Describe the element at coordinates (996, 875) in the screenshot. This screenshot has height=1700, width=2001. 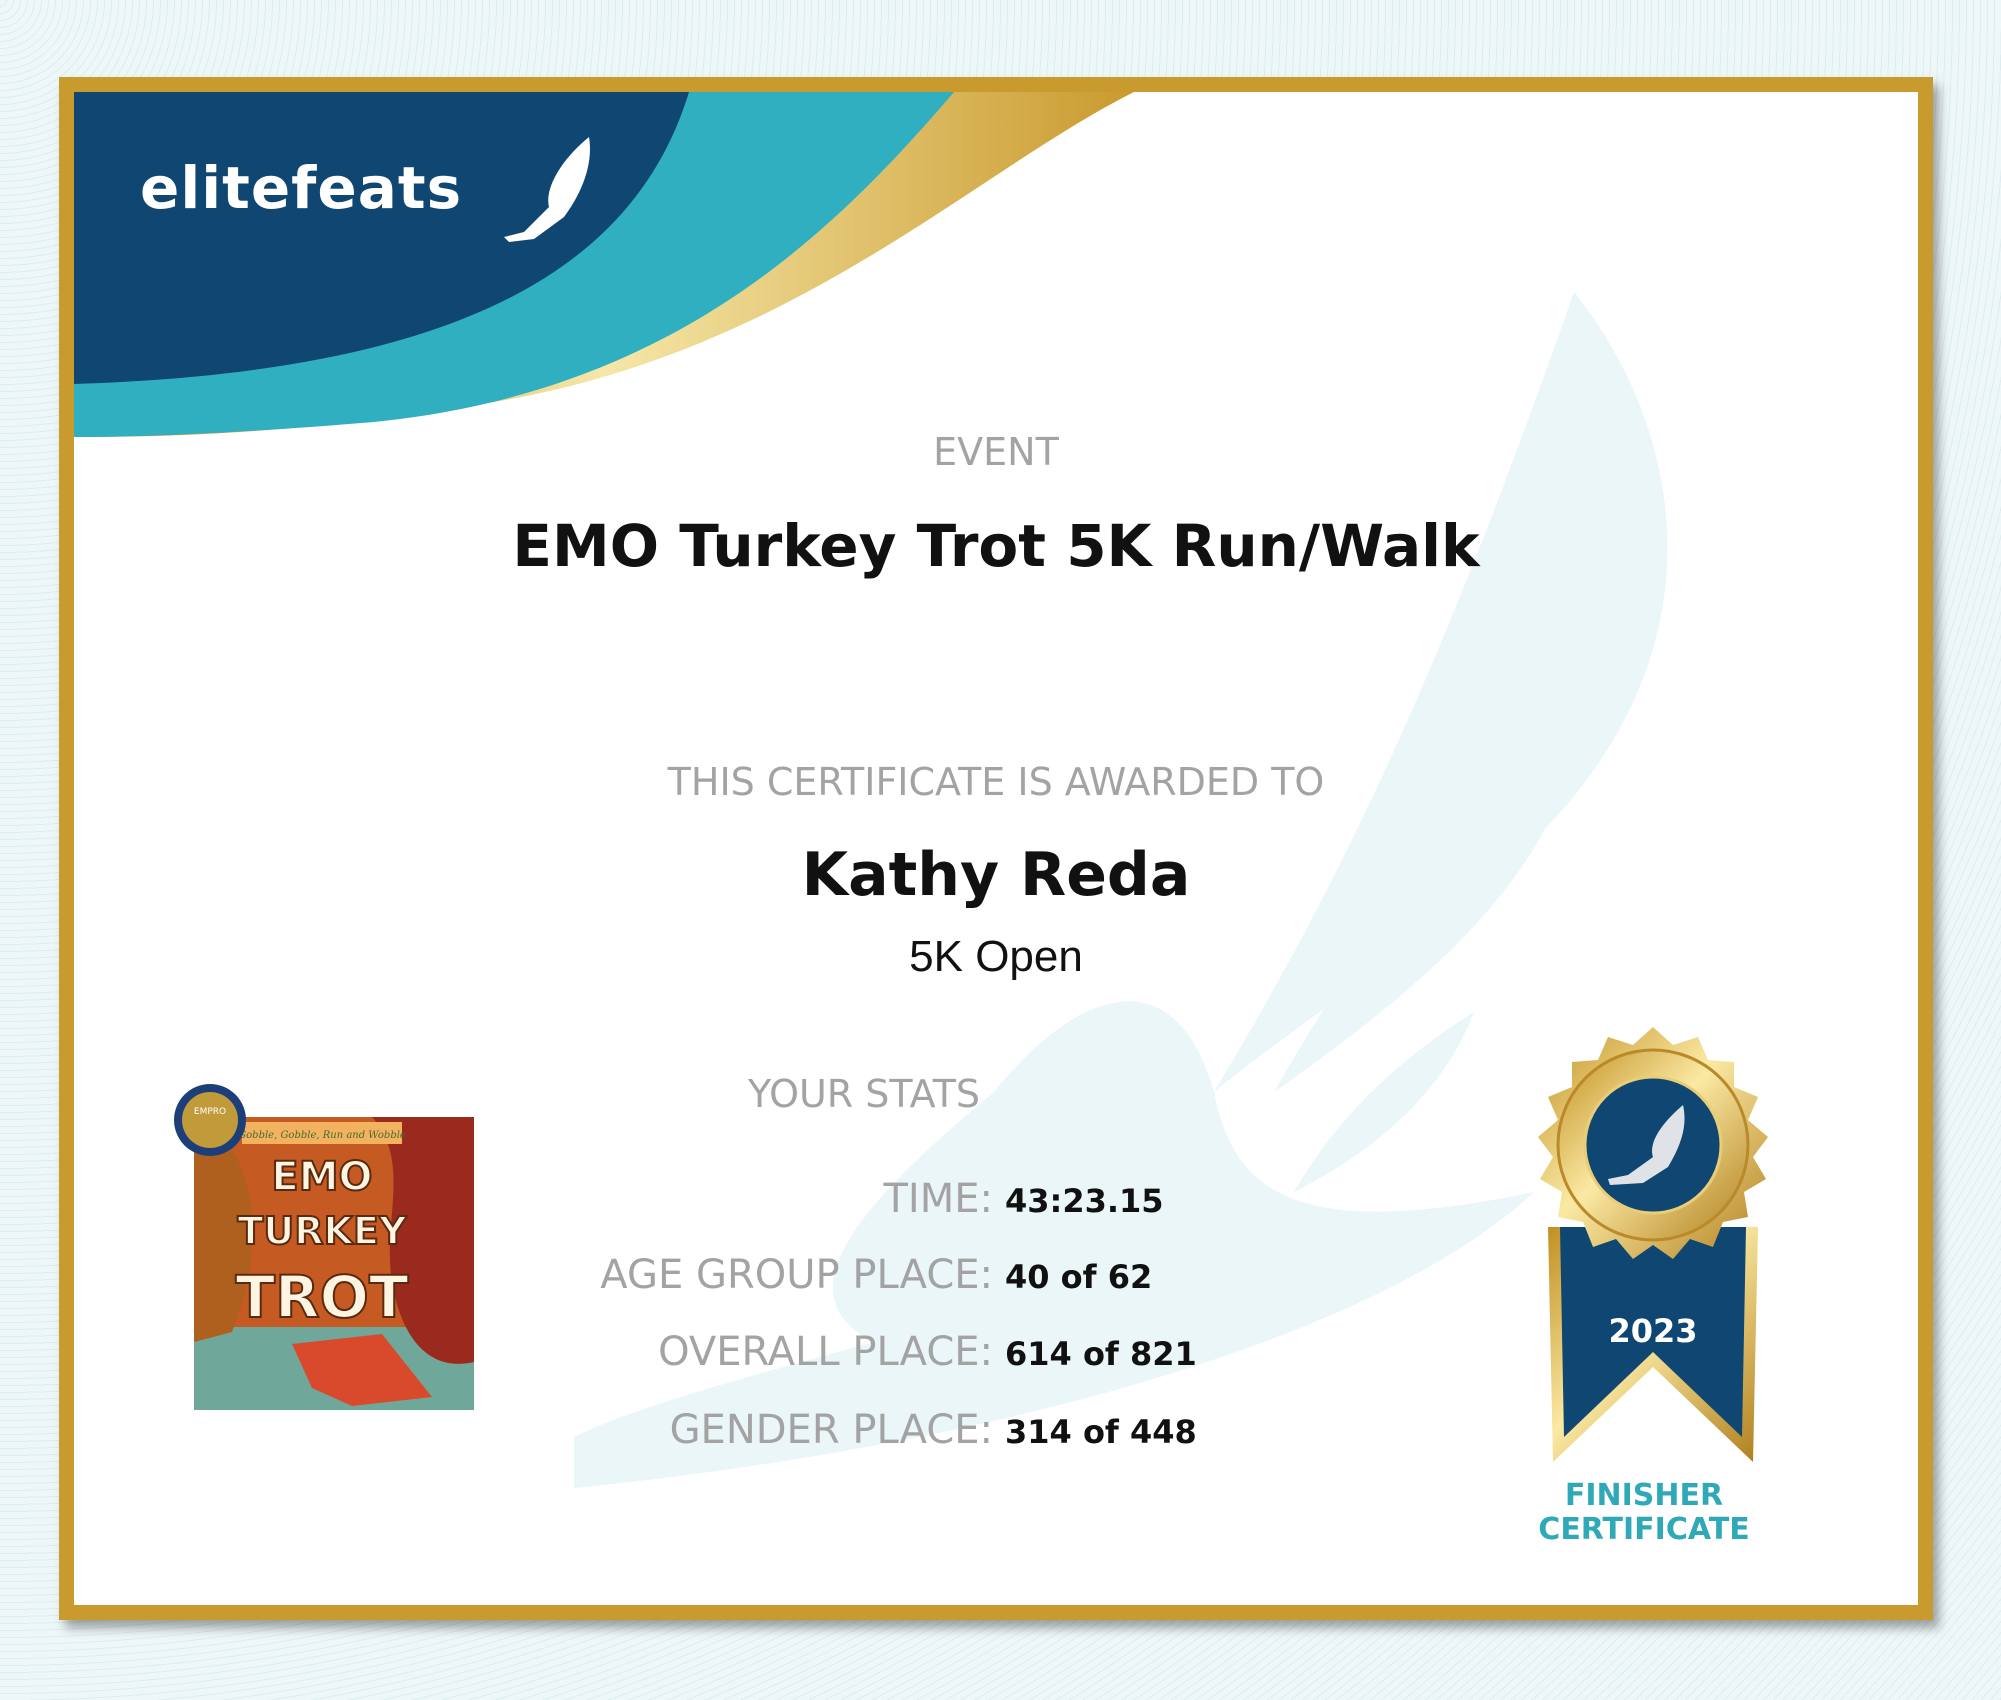
I see `participant-name: Kathy Reda` at that location.